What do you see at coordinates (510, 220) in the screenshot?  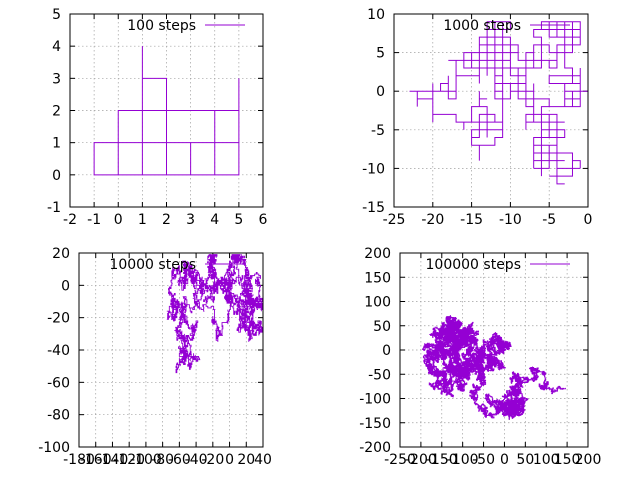 I see `x-tick-label: -10` at bounding box center [510, 220].